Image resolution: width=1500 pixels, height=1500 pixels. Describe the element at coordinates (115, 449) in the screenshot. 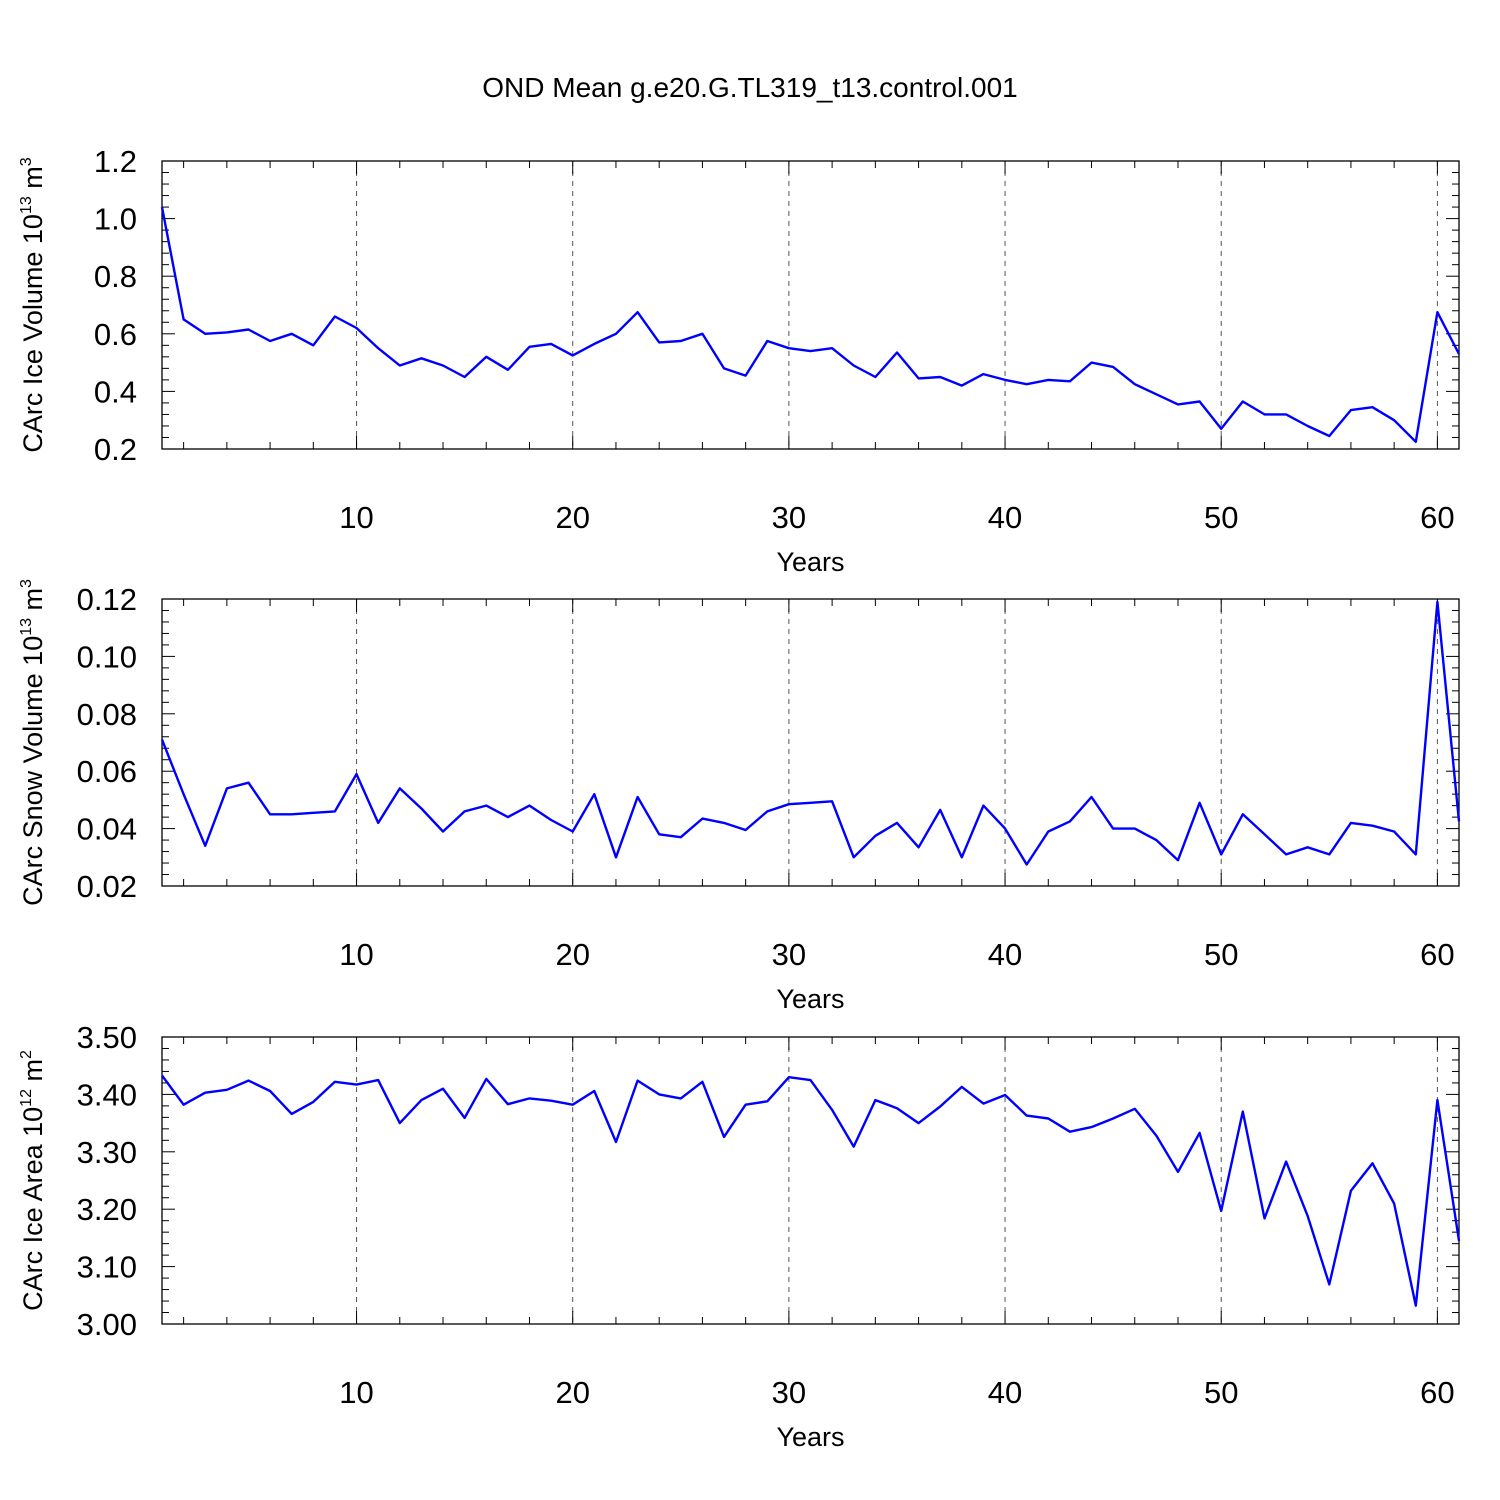

I see `y-tick-label: 0.2` at that location.